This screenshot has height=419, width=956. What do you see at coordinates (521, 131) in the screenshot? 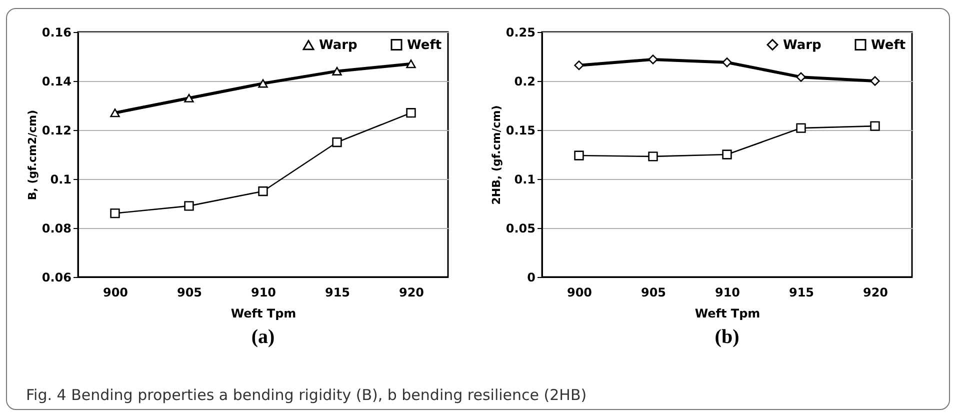
I see `y-tick-label: 0.15` at bounding box center [521, 131].